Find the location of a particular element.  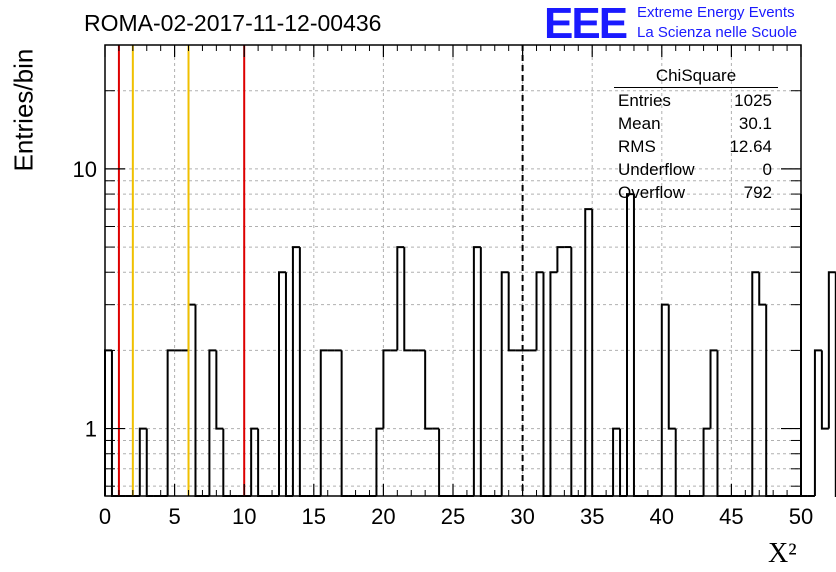

logo-line-2: La Scienza nelle Scuole is located at coordinates (717, 32).